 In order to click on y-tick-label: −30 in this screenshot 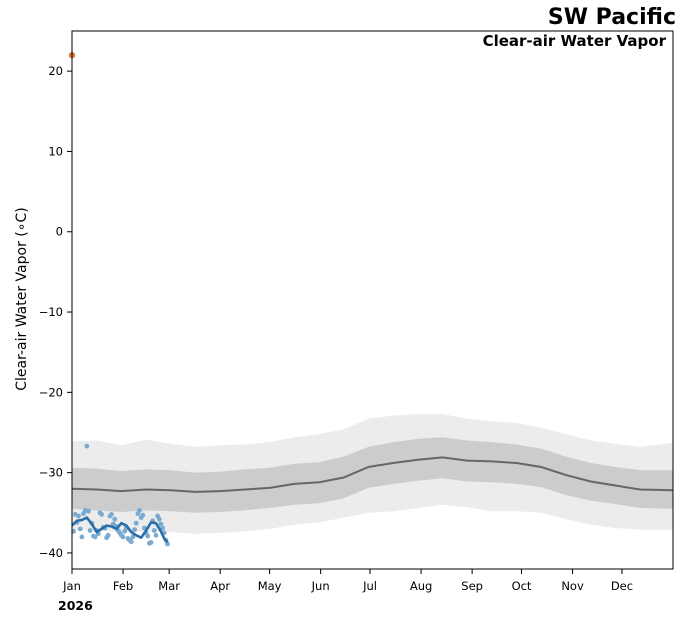, I will do `click(51, 473)`.